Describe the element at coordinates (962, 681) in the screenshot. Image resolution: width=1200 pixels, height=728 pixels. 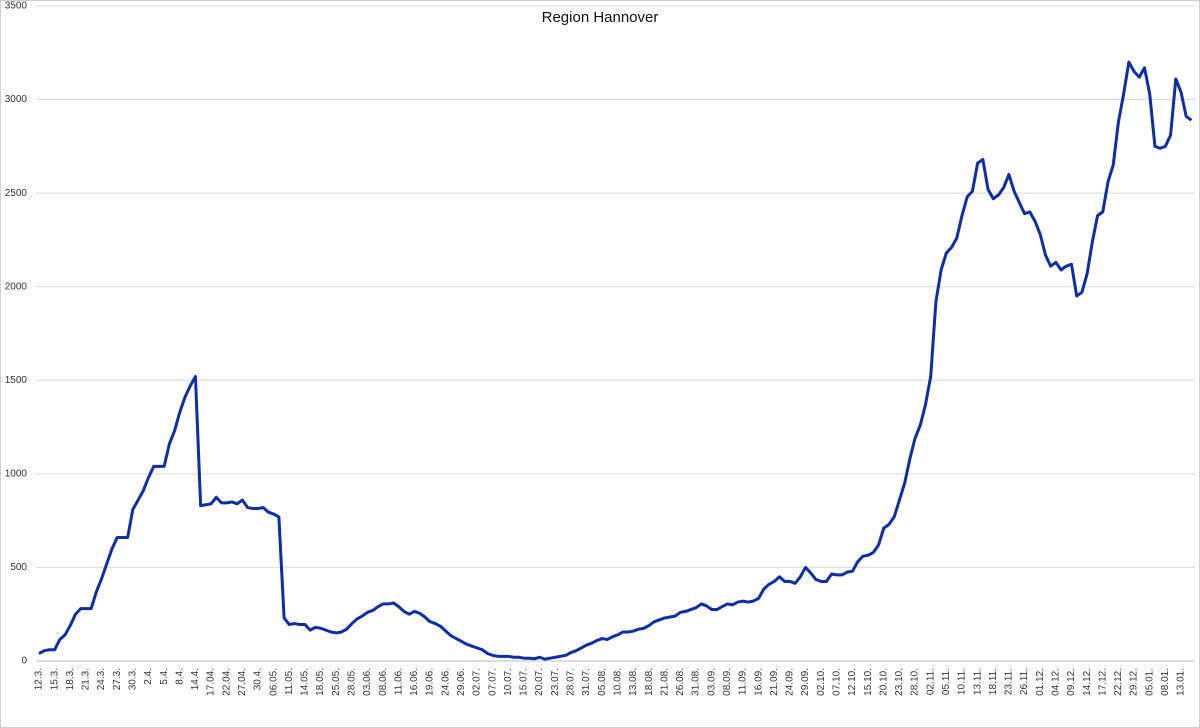
I see `x-tick-label: 10.11.` at that location.